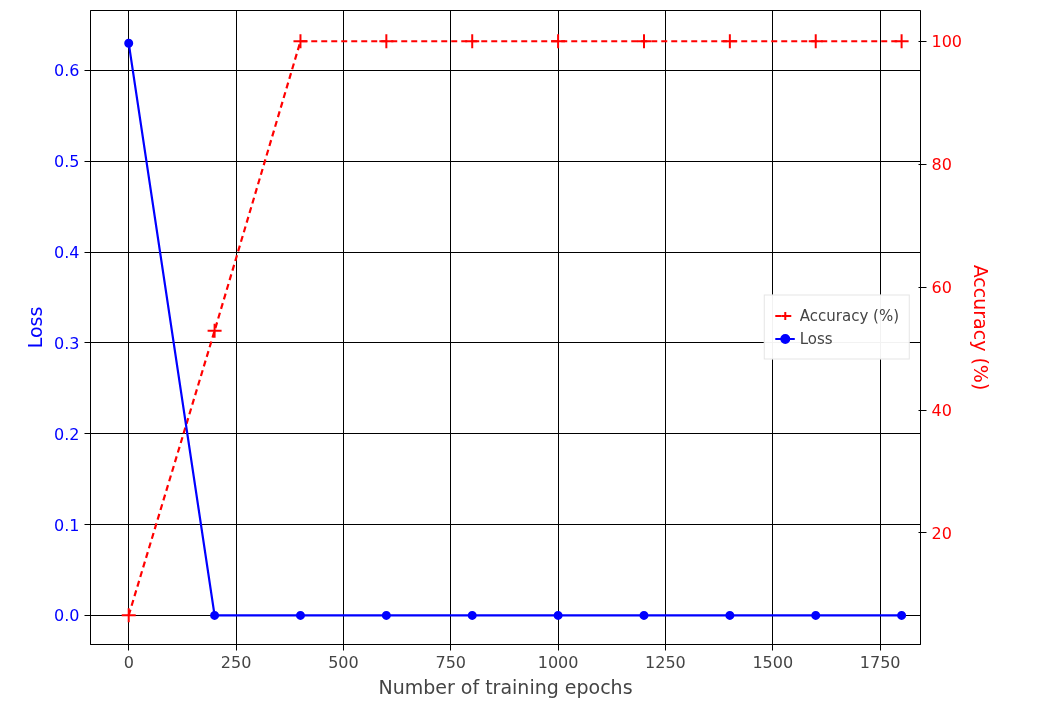  What do you see at coordinates (880, 662) in the screenshot?
I see `x-tick-label: 1750` at bounding box center [880, 662].